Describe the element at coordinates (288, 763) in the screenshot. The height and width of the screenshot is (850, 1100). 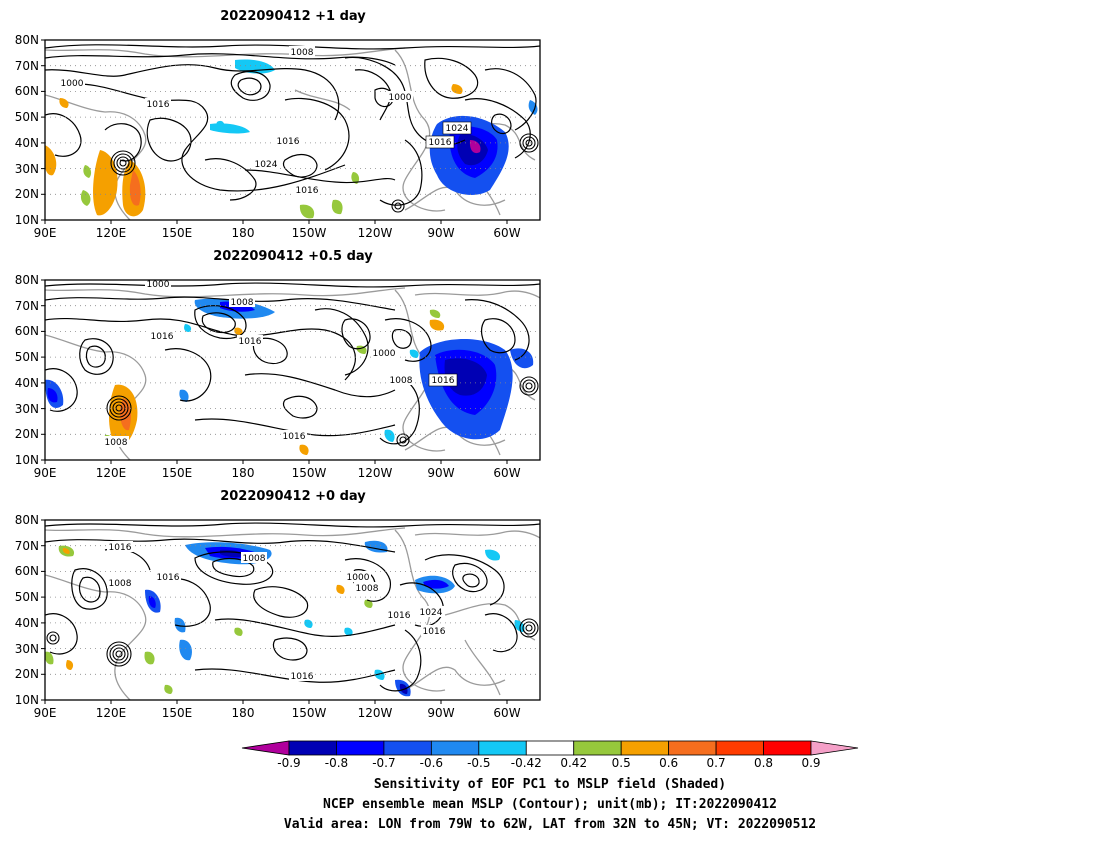
I see `colorbar-tick-label: -0.9` at that location.